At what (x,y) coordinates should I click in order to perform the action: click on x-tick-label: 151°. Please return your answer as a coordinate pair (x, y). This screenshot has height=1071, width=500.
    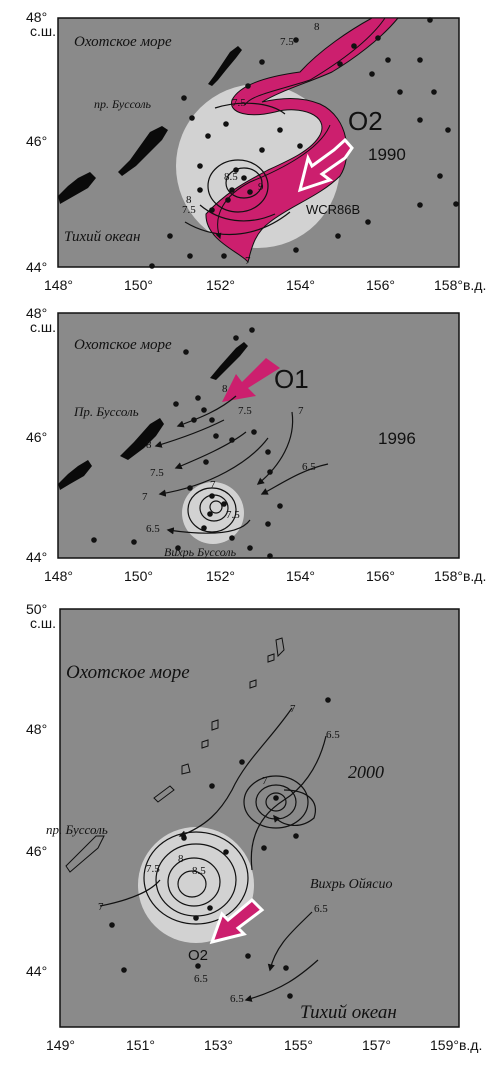
    Looking at the image, I should click on (140, 1045).